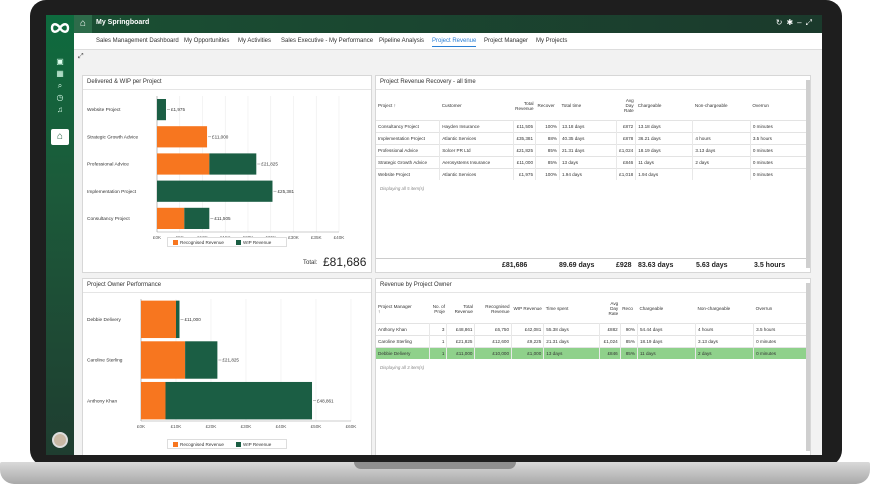 This screenshot has width=870, height=486. What do you see at coordinates (113, 137) in the screenshot?
I see `category-label: Strategic Growth Advice` at bounding box center [113, 137].